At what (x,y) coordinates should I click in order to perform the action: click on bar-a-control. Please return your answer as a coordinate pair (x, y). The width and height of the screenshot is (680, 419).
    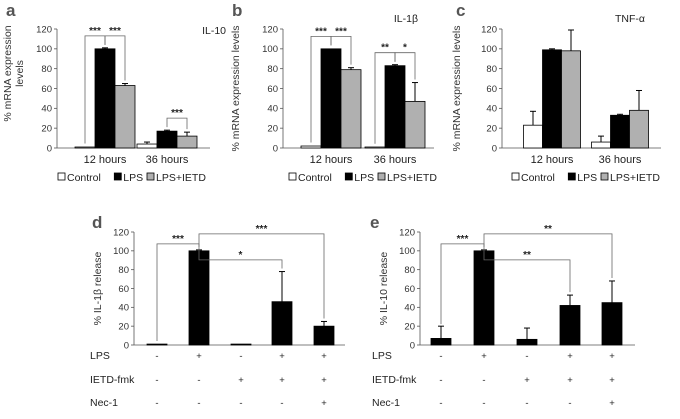
    Looking at the image, I should click on (85, 147).